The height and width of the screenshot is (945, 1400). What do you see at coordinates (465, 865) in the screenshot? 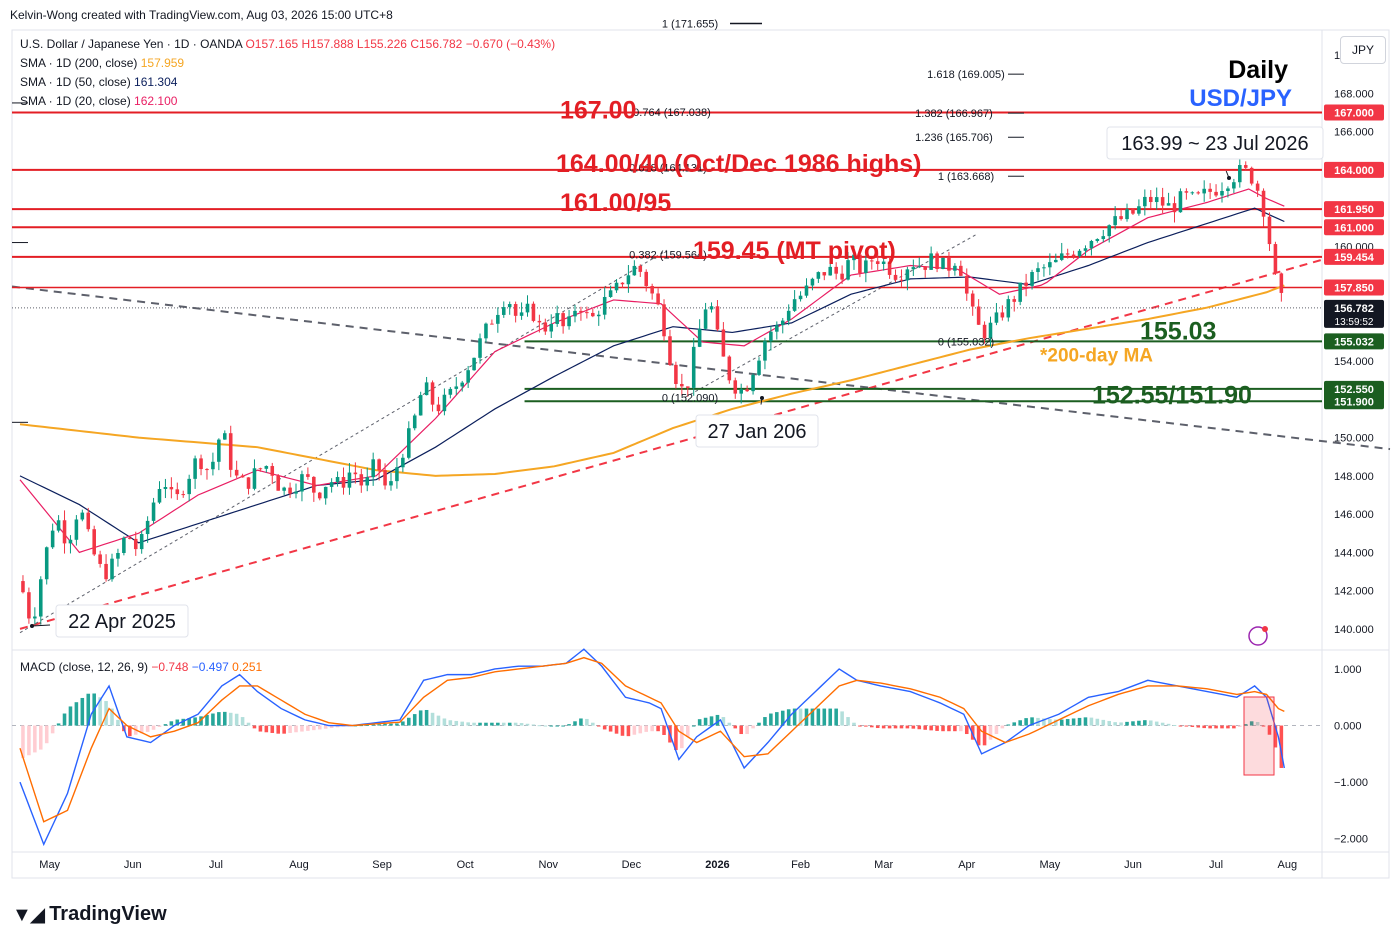
I see `time-tick-label: Oct` at bounding box center [465, 865].